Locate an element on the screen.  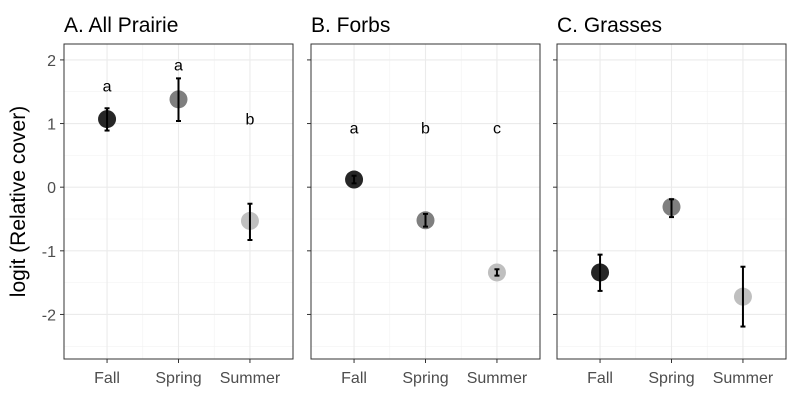
panel-title: B. Forbs is located at coordinates (350, 25).